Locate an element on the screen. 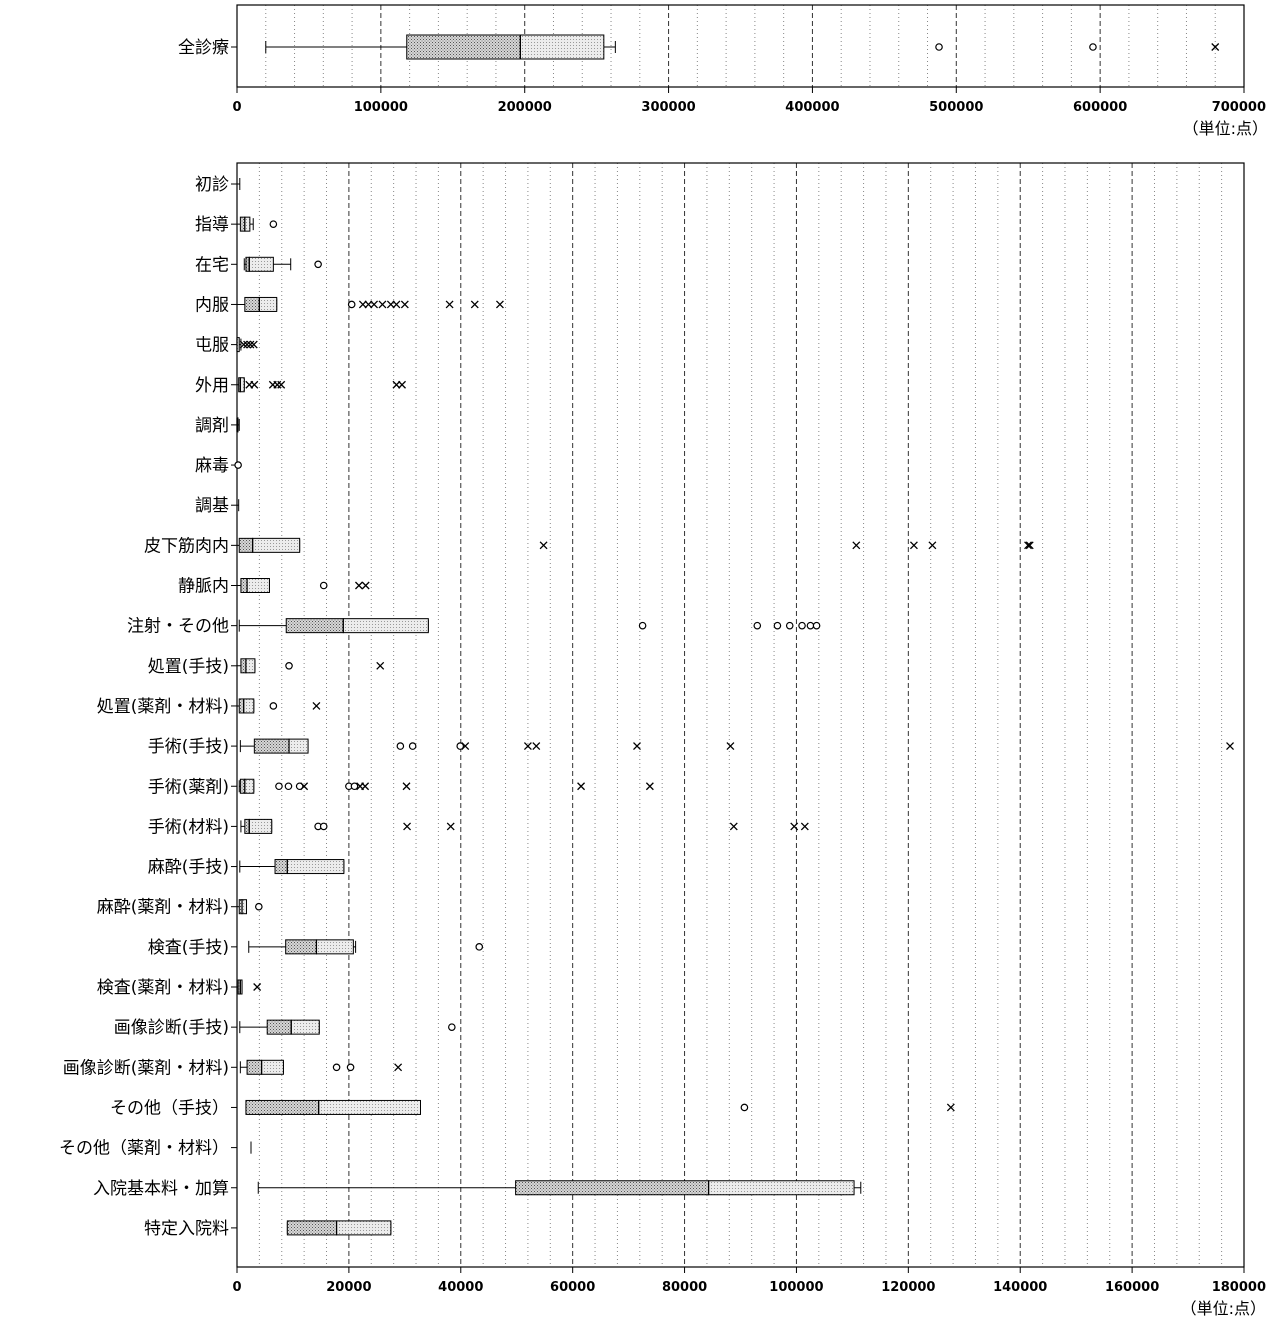 Image resolution: width=1284 pixels, height=1318 pixels. category-row: 検査(薬剤・材料) is located at coordinates (179, 988).